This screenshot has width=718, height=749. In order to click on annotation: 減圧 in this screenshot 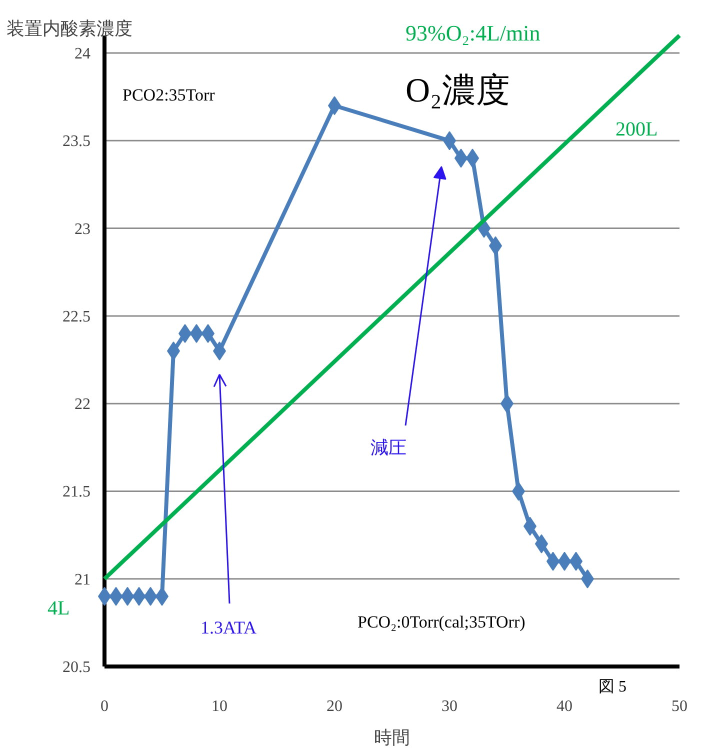, I will do `click(388, 448)`.